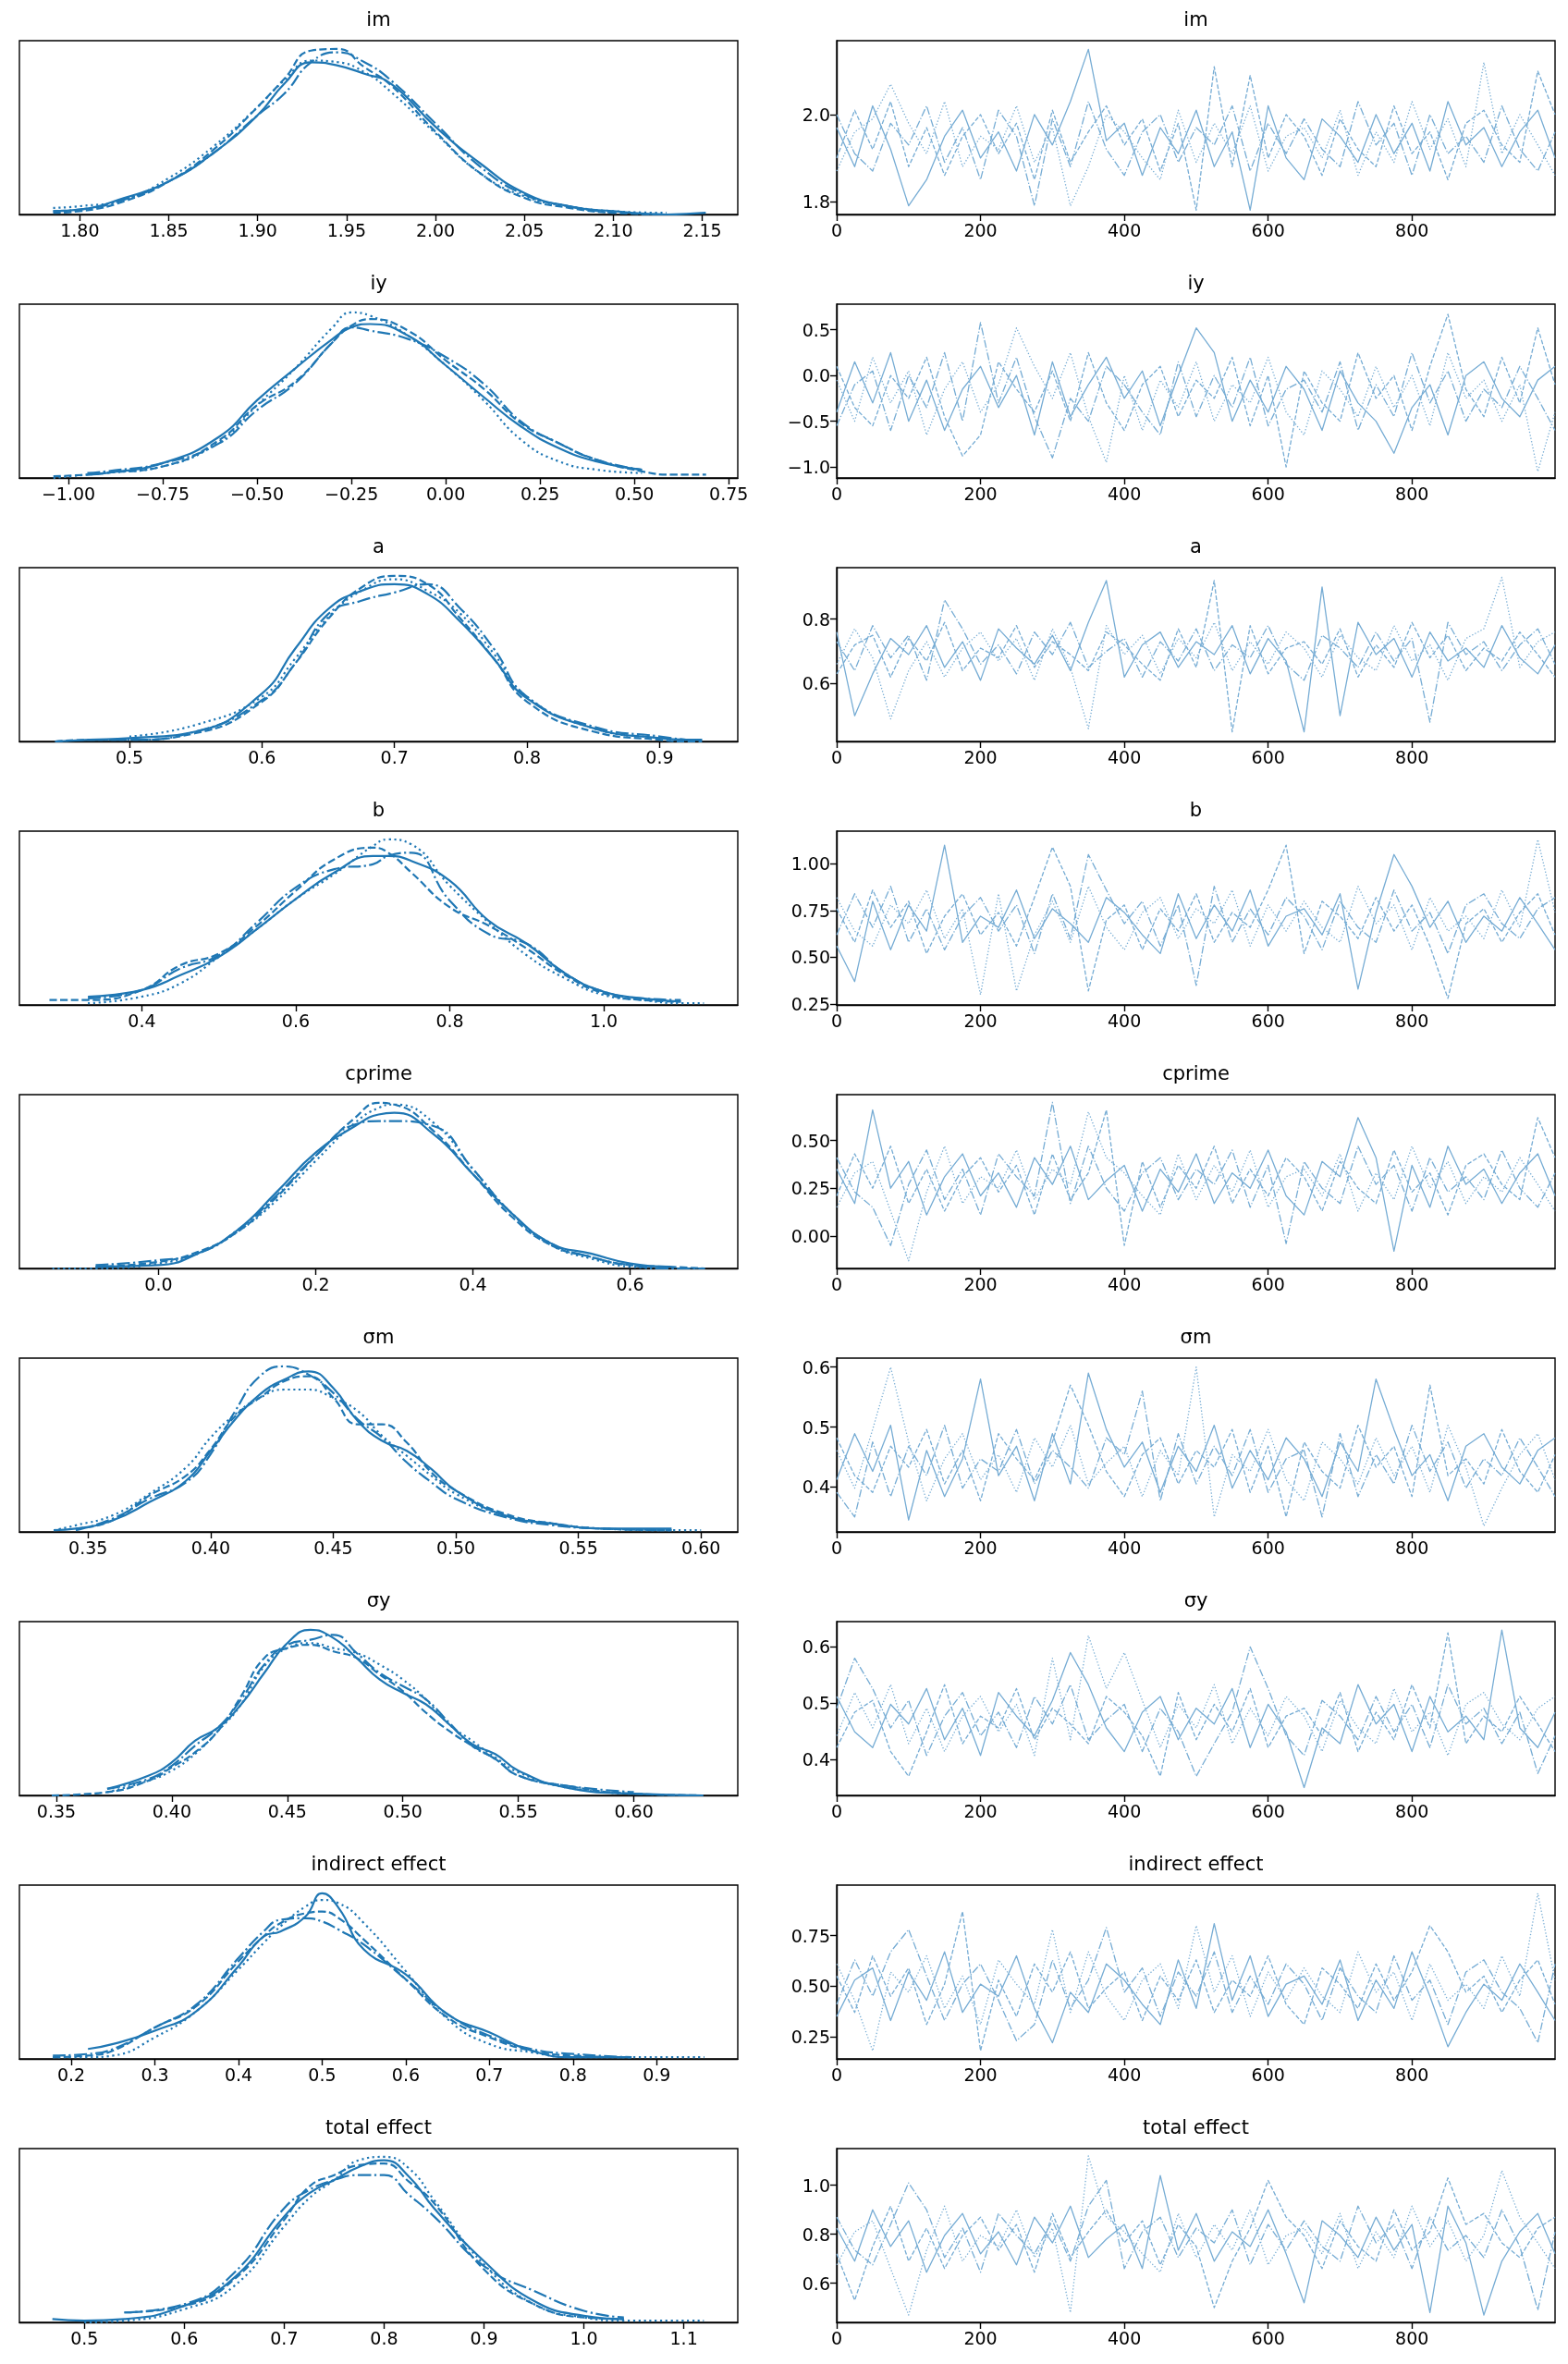 This screenshot has width=1568, height=2364. I want to click on y-tick-label: 1.8, so click(816, 201).